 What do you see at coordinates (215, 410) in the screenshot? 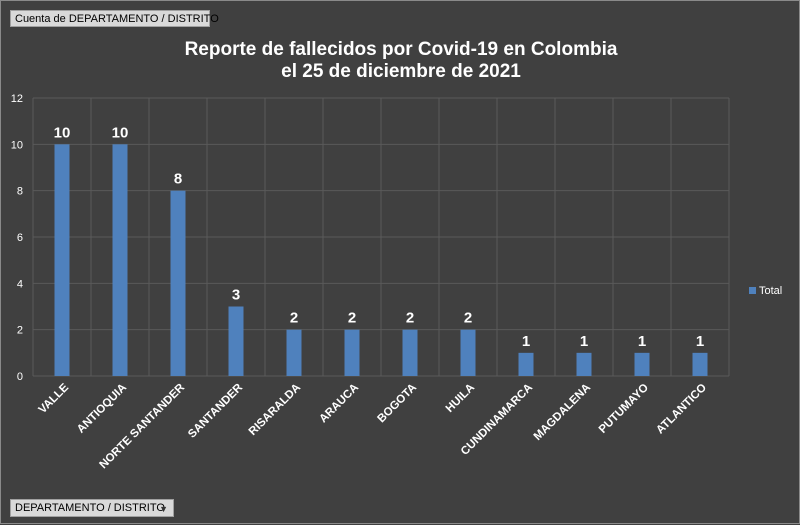
I see `x-tick-label: SANTANDER` at bounding box center [215, 410].